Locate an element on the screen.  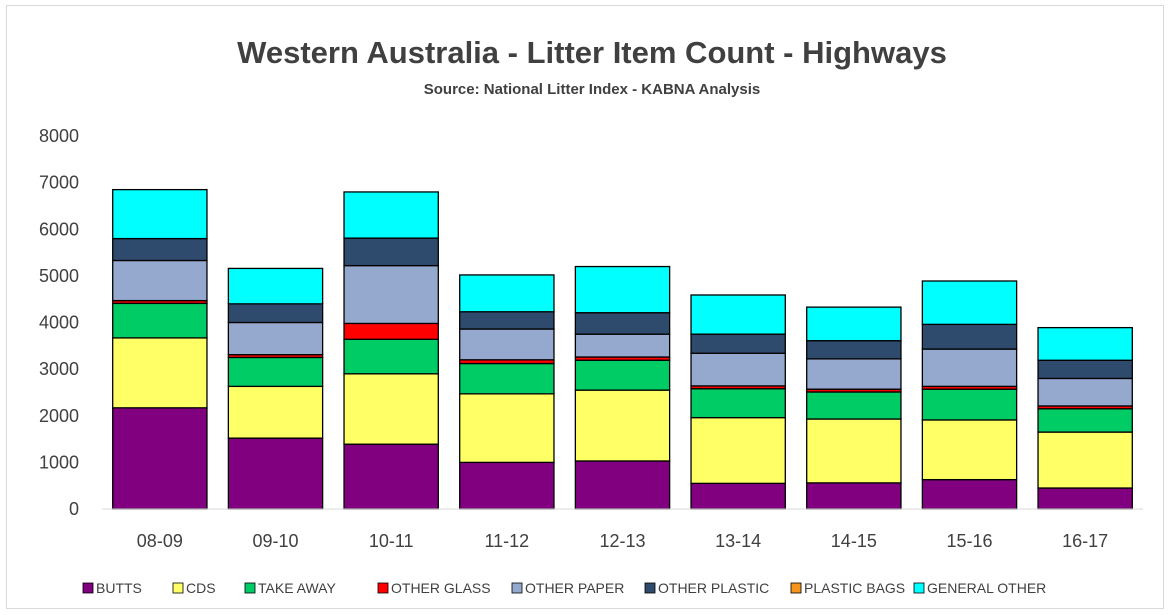
y-tick-label: 2000 is located at coordinates (59, 416).